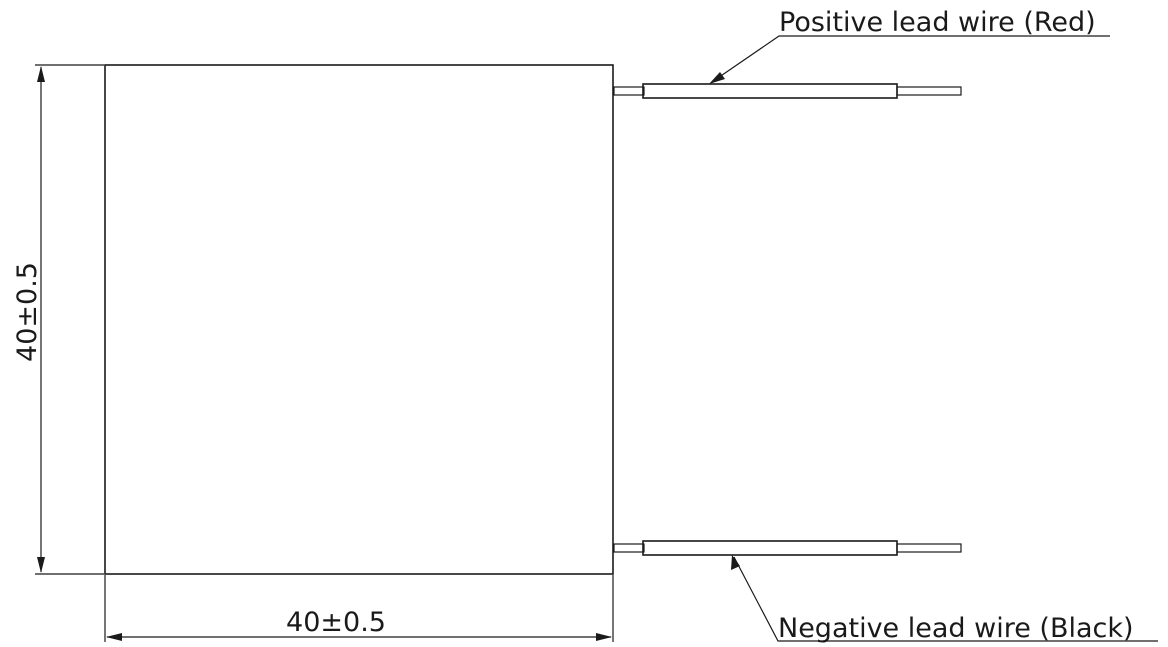 This screenshot has height=647, width=1168. Describe the element at coordinates (910, 59) in the screenshot. I see `positive-lead-leader-line` at that location.